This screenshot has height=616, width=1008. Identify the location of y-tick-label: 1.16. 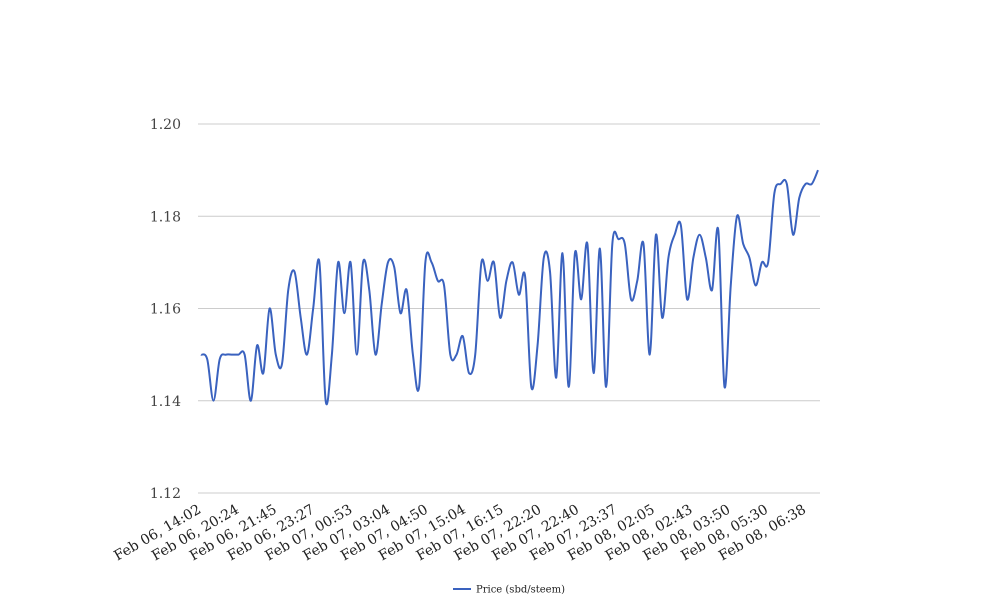
(165, 310).